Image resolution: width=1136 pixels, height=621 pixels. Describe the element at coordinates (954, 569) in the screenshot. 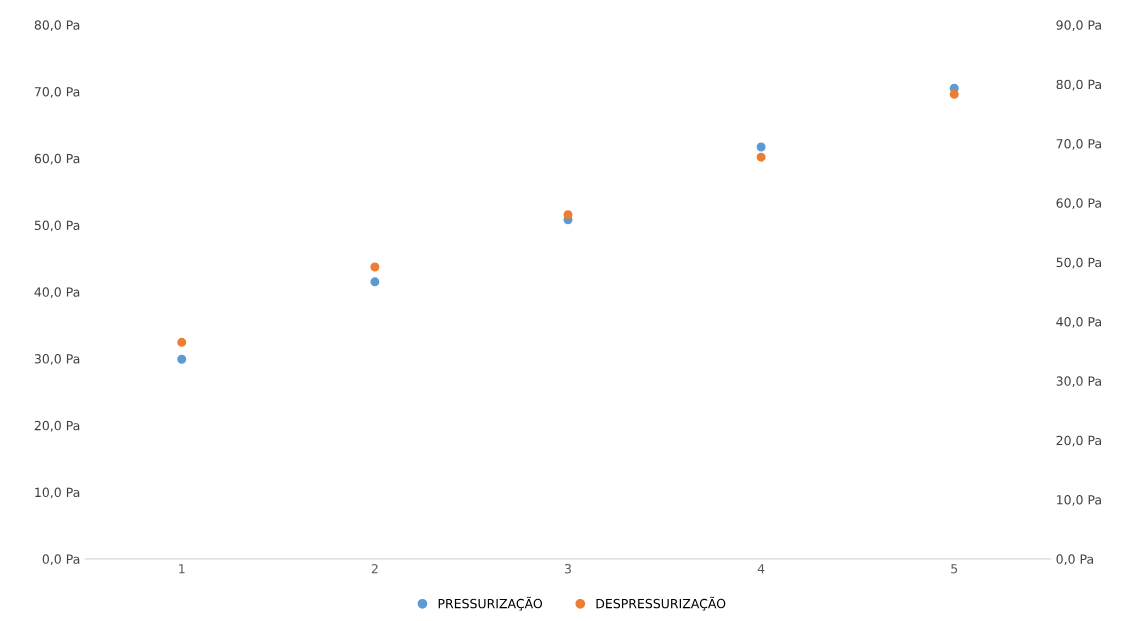

I see `x-tick-label: 5` at that location.